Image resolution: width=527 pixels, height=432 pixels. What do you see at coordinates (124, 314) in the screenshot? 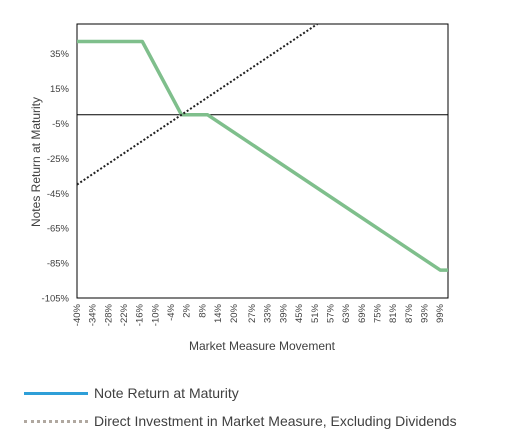
I see `x-tick-label: -22%` at bounding box center [124, 314].